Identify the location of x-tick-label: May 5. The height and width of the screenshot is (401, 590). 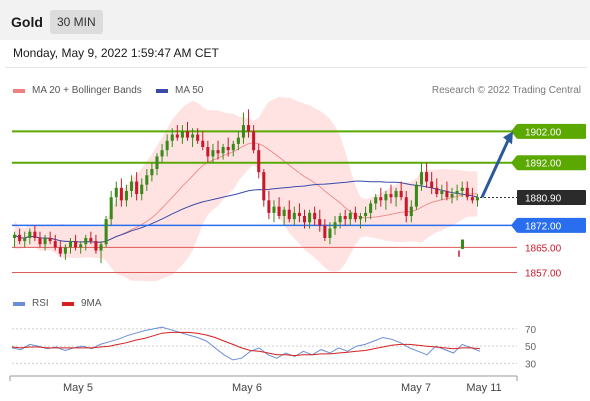
(78, 388).